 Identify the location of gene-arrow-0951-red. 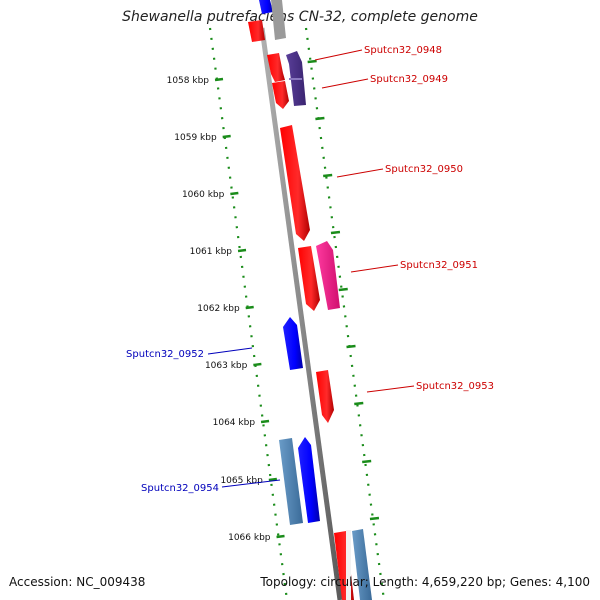
(309, 278).